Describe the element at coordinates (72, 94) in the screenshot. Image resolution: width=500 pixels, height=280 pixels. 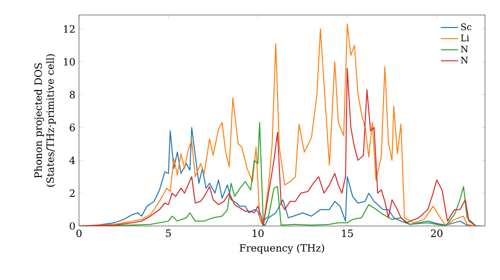
I see `y-tick-label: 8` at that location.